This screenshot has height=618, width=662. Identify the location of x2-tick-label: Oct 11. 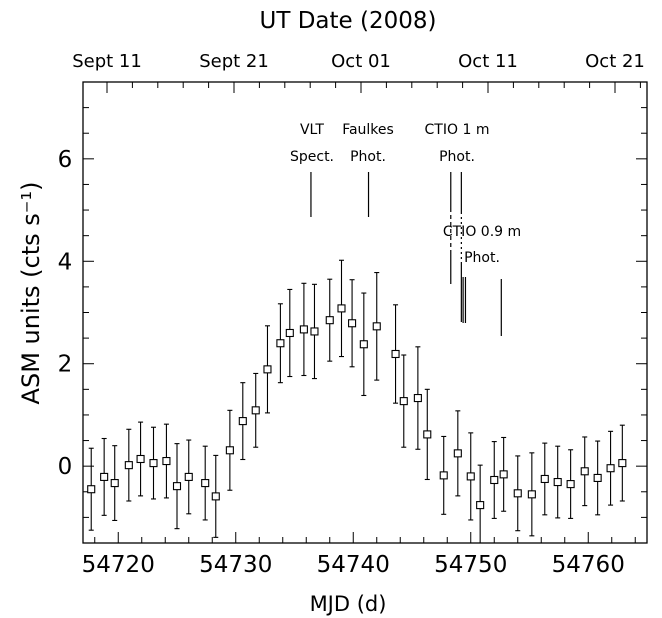
(488, 61).